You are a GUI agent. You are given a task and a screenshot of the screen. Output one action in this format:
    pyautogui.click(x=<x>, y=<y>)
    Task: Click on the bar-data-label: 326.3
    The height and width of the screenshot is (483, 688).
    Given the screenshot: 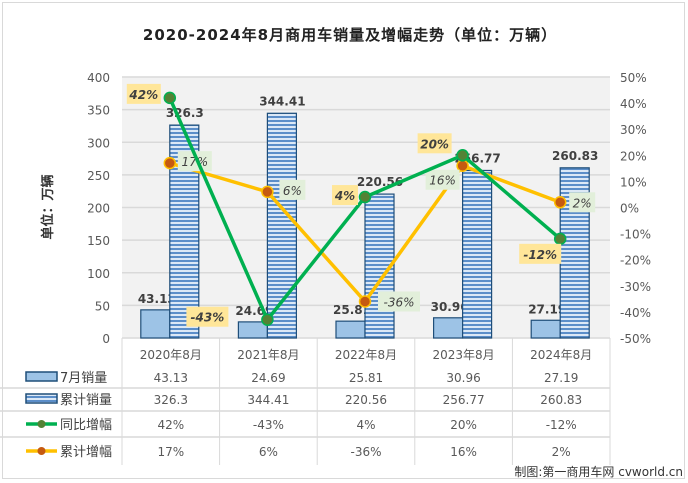 What is the action you would take?
    pyautogui.click(x=185, y=113)
    